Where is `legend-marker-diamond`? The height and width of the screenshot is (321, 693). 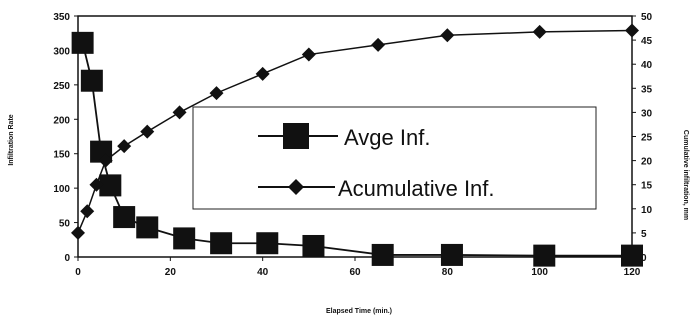 legend-marker-diamond is located at coordinates (296, 187).